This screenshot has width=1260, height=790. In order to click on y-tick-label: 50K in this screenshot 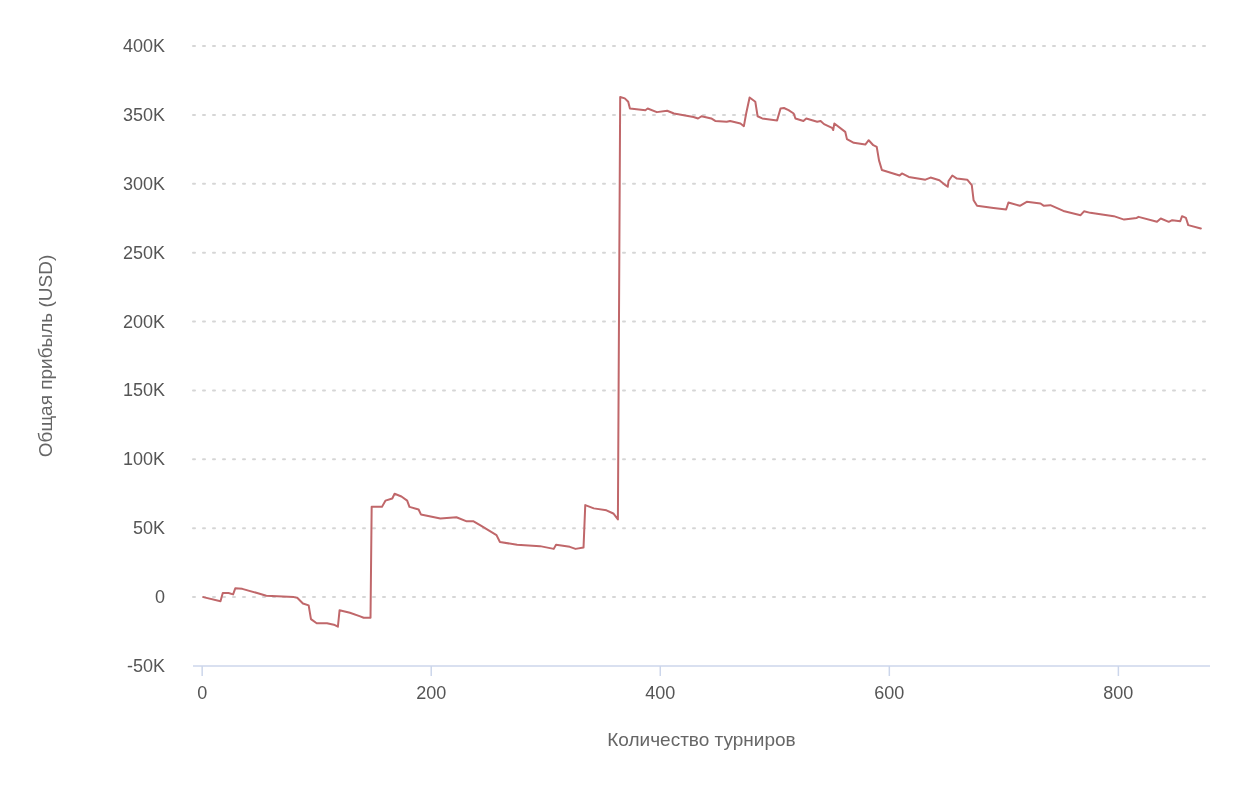, I will do `click(148, 528)`.